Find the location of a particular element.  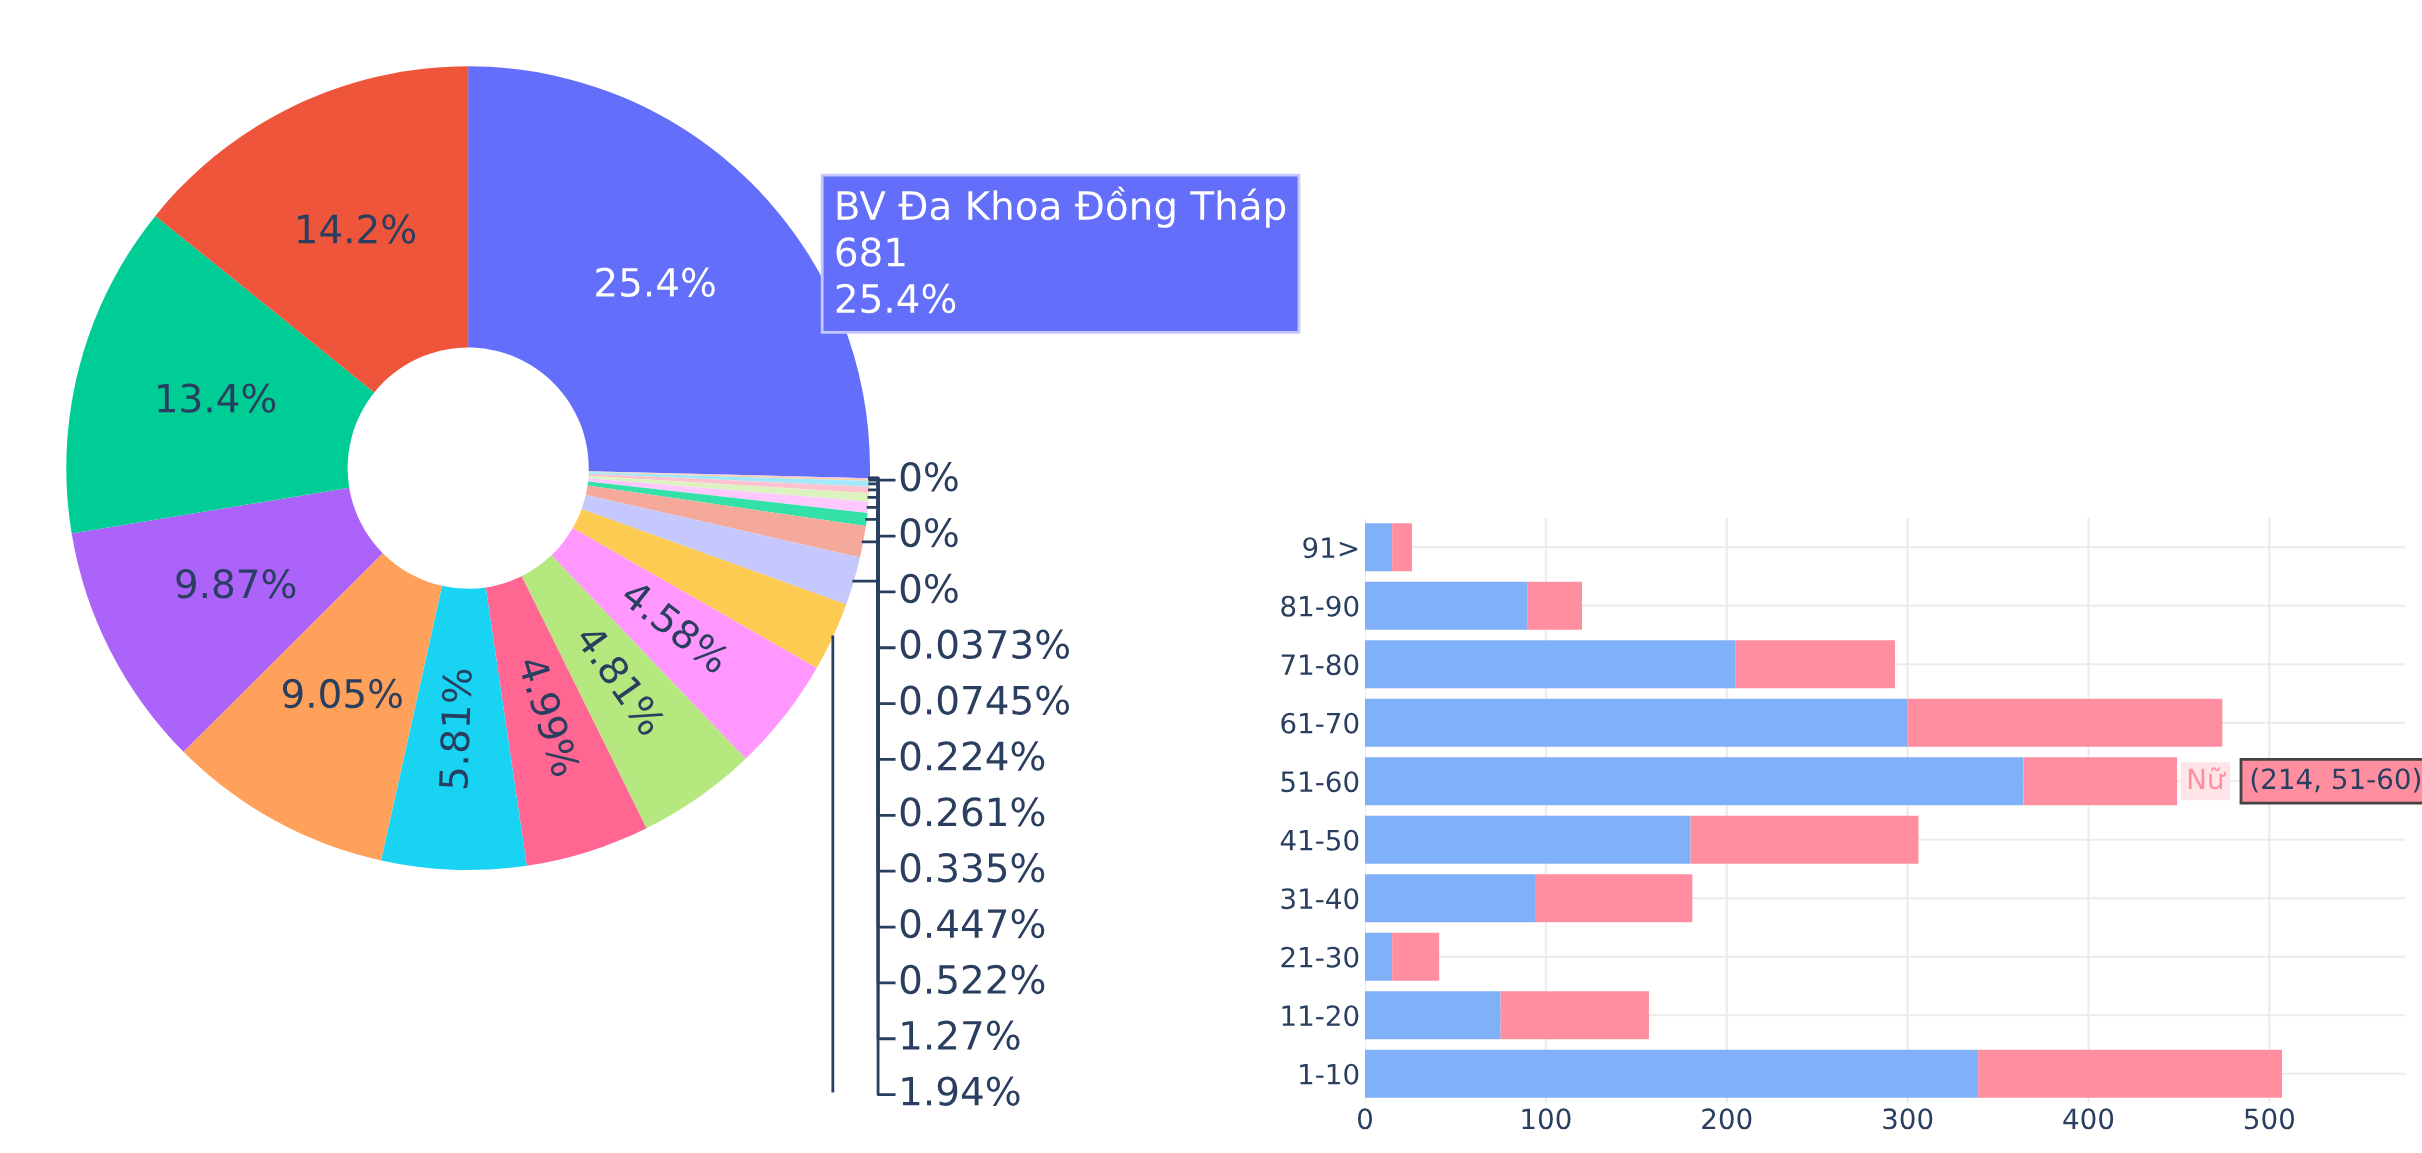

data-label: 5.81% is located at coordinates (455, 728).